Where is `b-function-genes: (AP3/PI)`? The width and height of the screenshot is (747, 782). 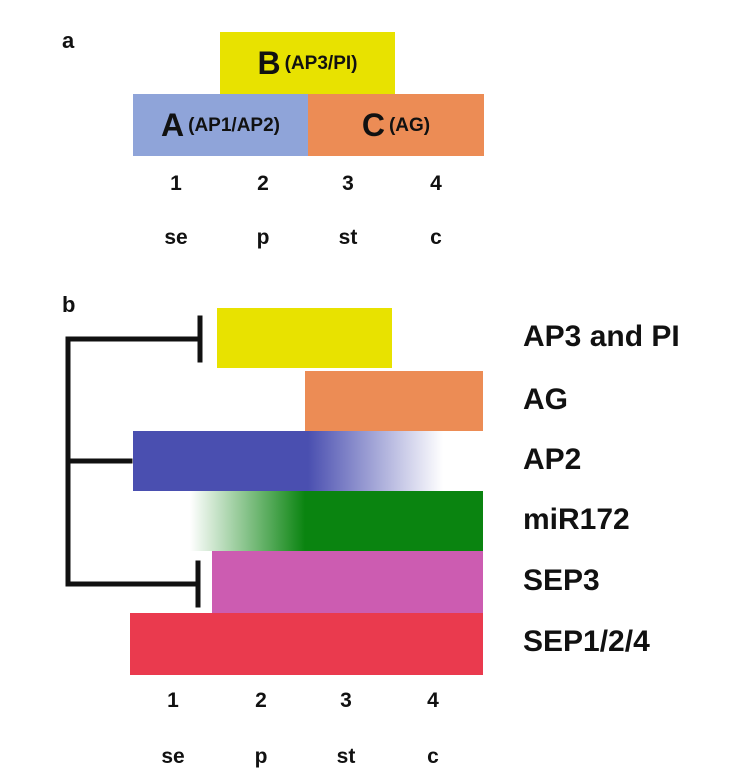 b-function-genes: (AP3/PI) is located at coordinates (321, 63).